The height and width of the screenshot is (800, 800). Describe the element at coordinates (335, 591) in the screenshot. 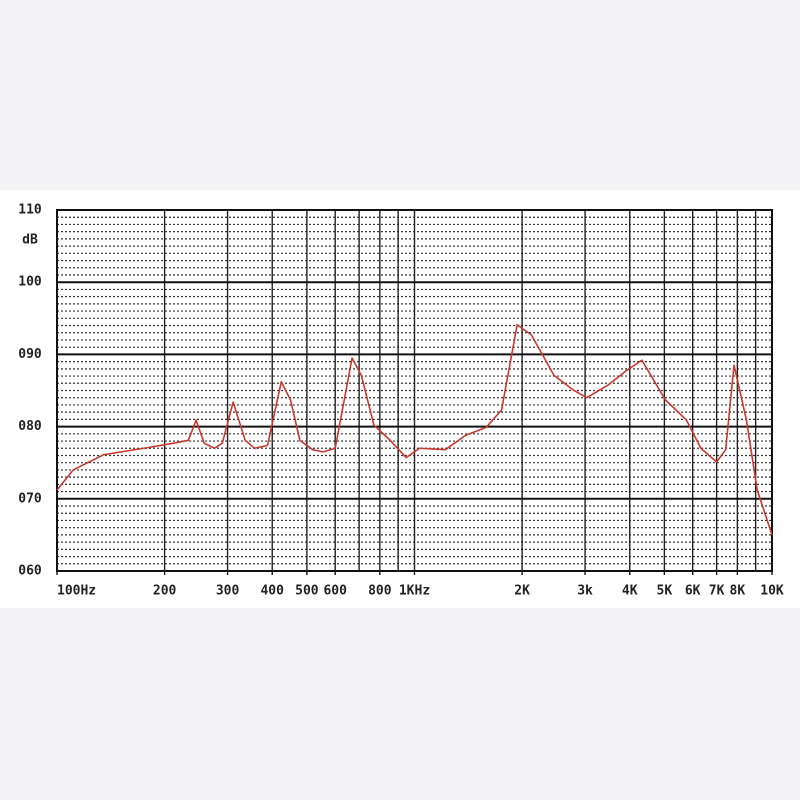

I see `x-tick-label: 600` at that location.